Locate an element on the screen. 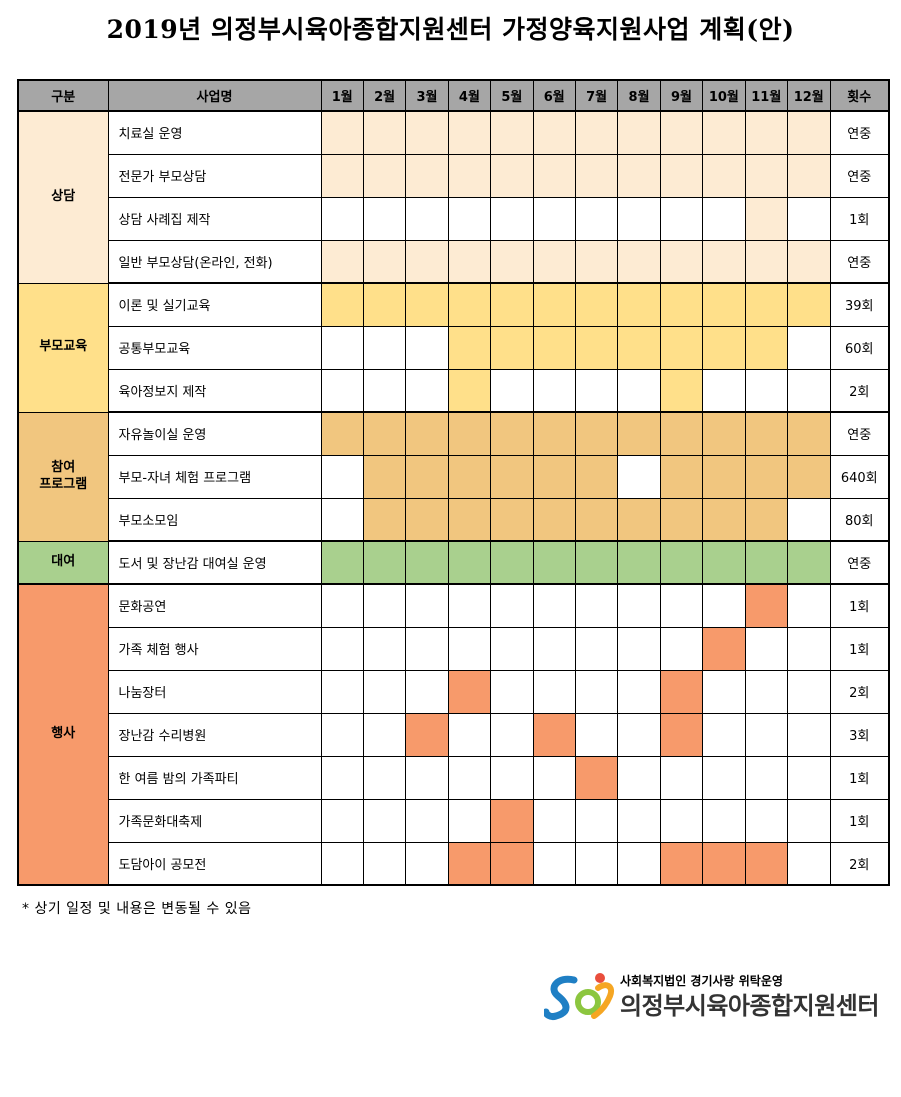 The image size is (901, 1097). table-row: 나눔장터 2회 is located at coordinates (454, 691).